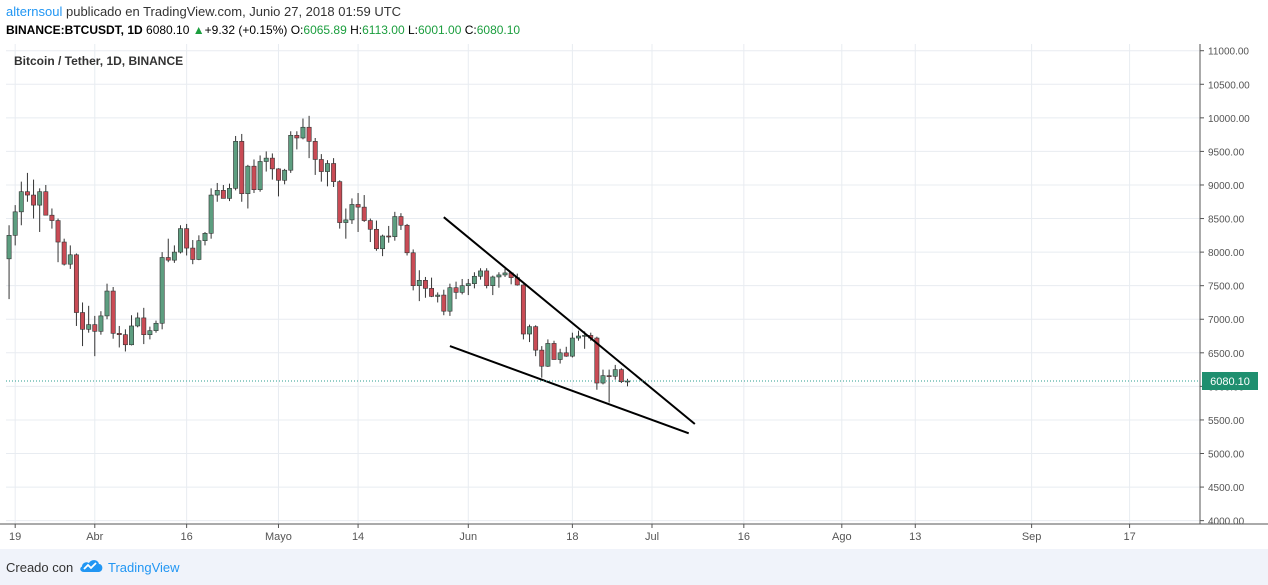 The image size is (1268, 585). I want to click on y-tick-label: 4000.00, so click(1226, 522).